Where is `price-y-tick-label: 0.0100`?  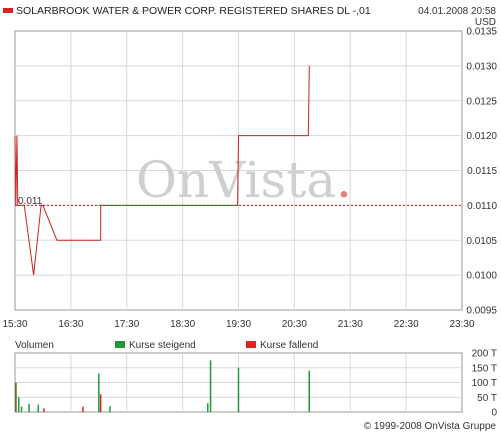 price-y-tick-label: 0.0100 is located at coordinates (481, 276).